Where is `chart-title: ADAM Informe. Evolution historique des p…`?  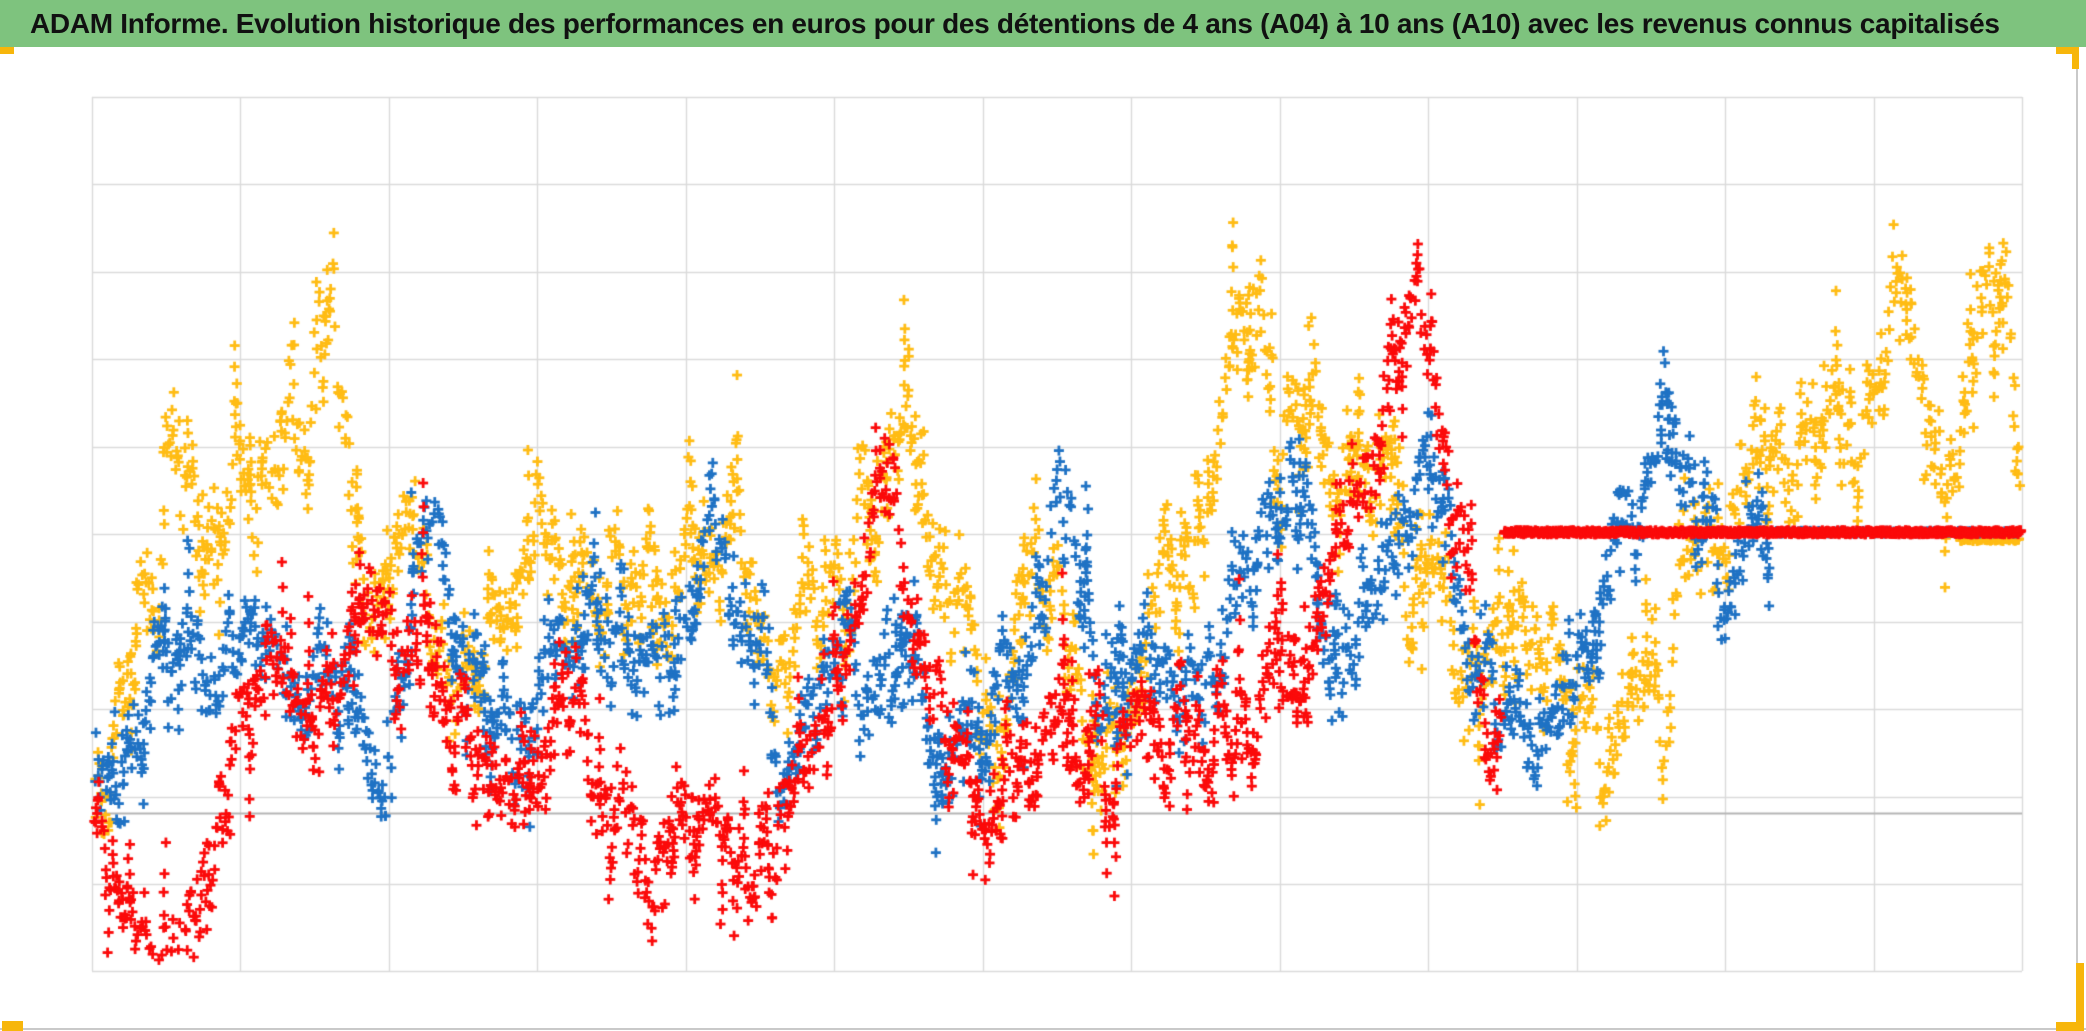
chart-title: ADAM Informe. Evolution historique des p… is located at coordinates (1015, 23).